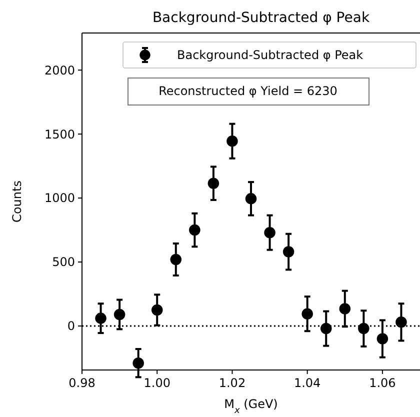 The width and height of the screenshot is (420, 417). What do you see at coordinates (307, 383) in the screenshot?
I see `x-tick-label: 1.04` at bounding box center [307, 383].